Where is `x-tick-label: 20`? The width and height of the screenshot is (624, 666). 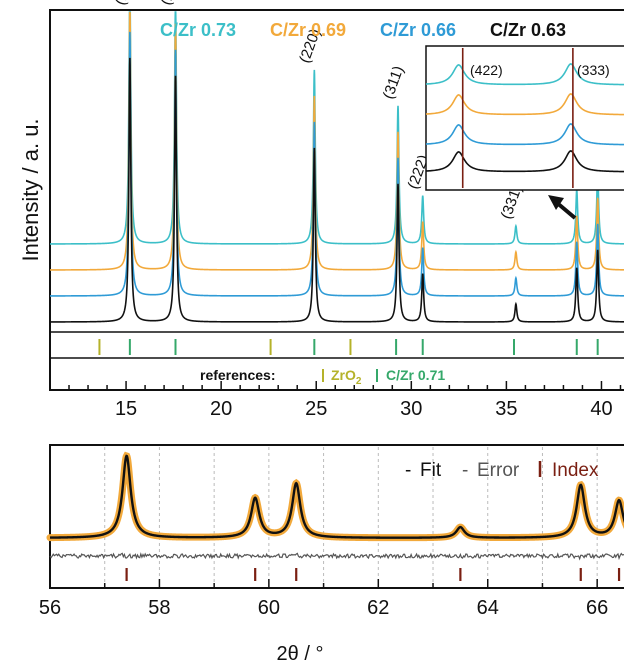
x-tick-label: 20 is located at coordinates (221, 409).